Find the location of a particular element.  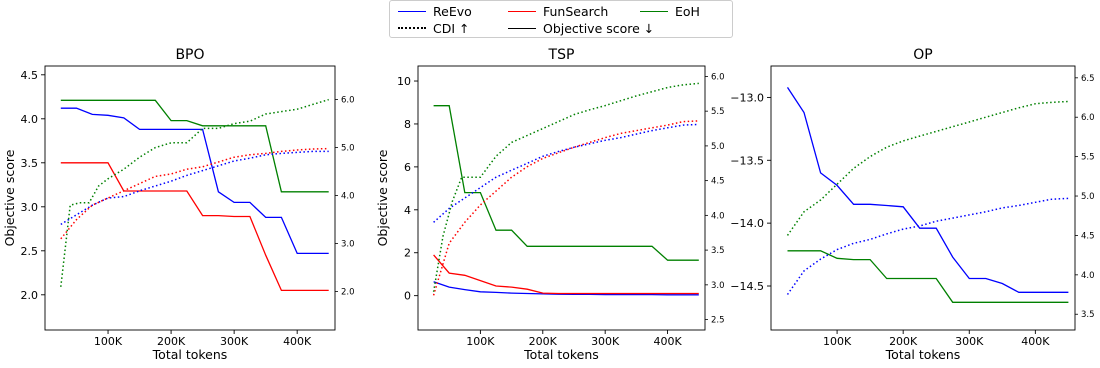

chart-tsp-y2tick-label: 5.0 is located at coordinates (718, 147).